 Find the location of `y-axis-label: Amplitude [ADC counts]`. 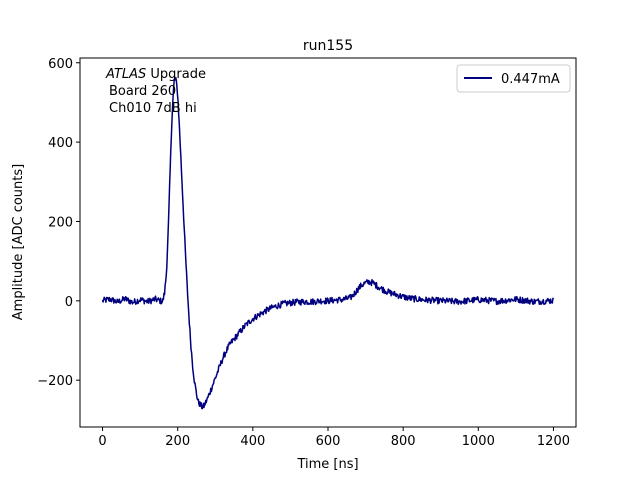

y-axis-label: Amplitude [ADC counts] is located at coordinates (18, 242).